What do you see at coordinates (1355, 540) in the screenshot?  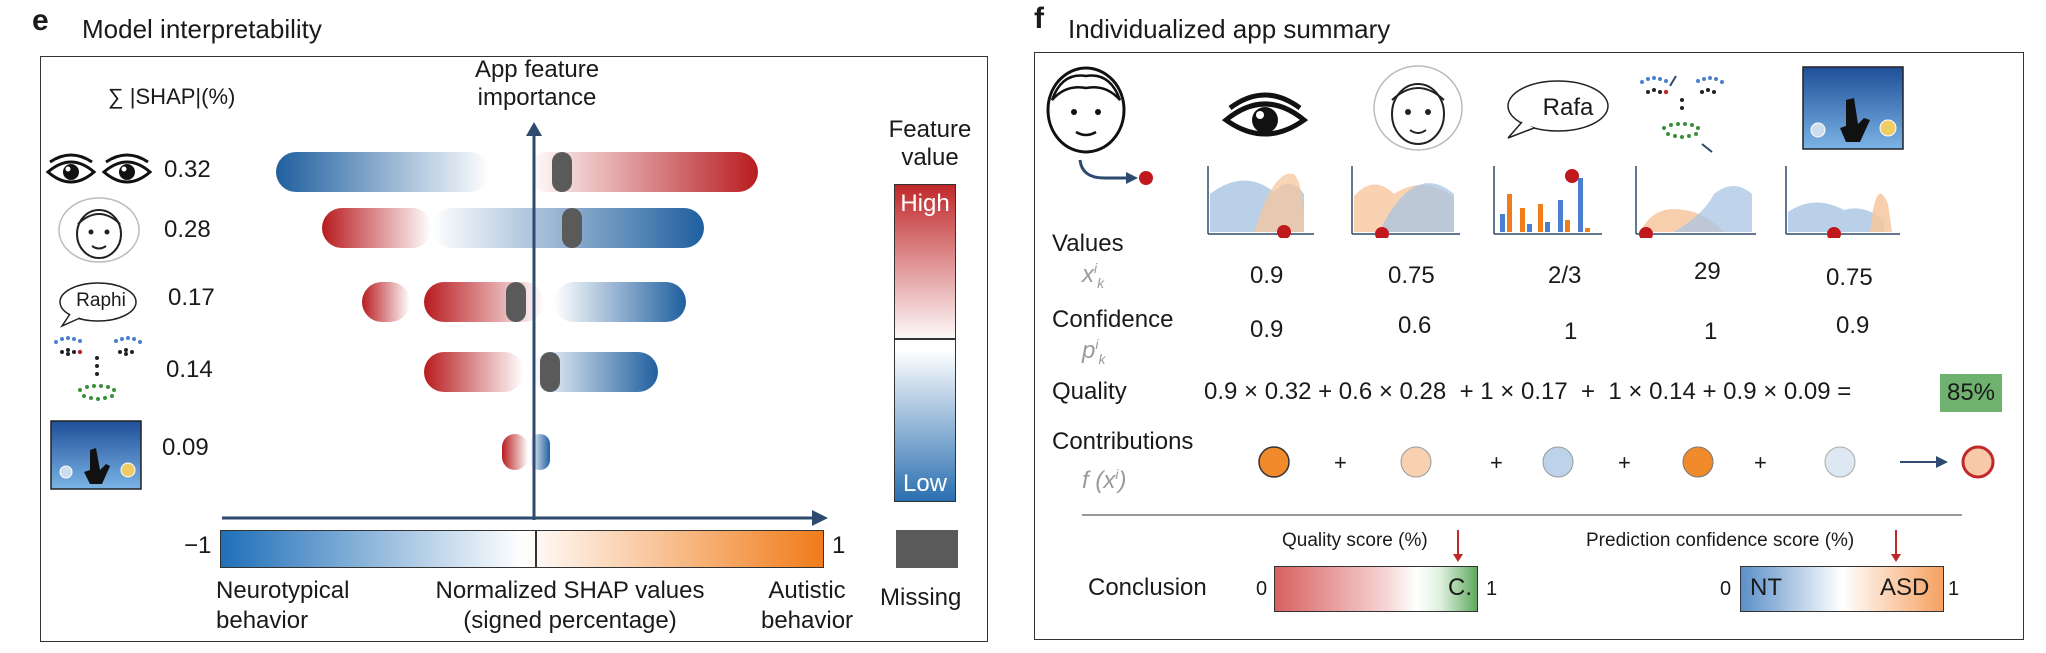 I see `quality-score-title: Quality score (%)` at bounding box center [1355, 540].